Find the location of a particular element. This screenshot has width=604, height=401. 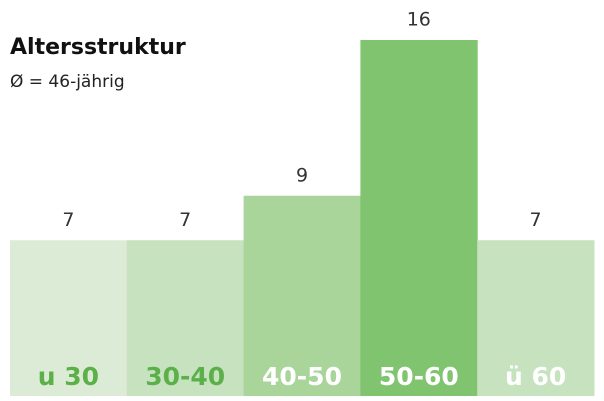

category-label: 30-40 is located at coordinates (185, 376).